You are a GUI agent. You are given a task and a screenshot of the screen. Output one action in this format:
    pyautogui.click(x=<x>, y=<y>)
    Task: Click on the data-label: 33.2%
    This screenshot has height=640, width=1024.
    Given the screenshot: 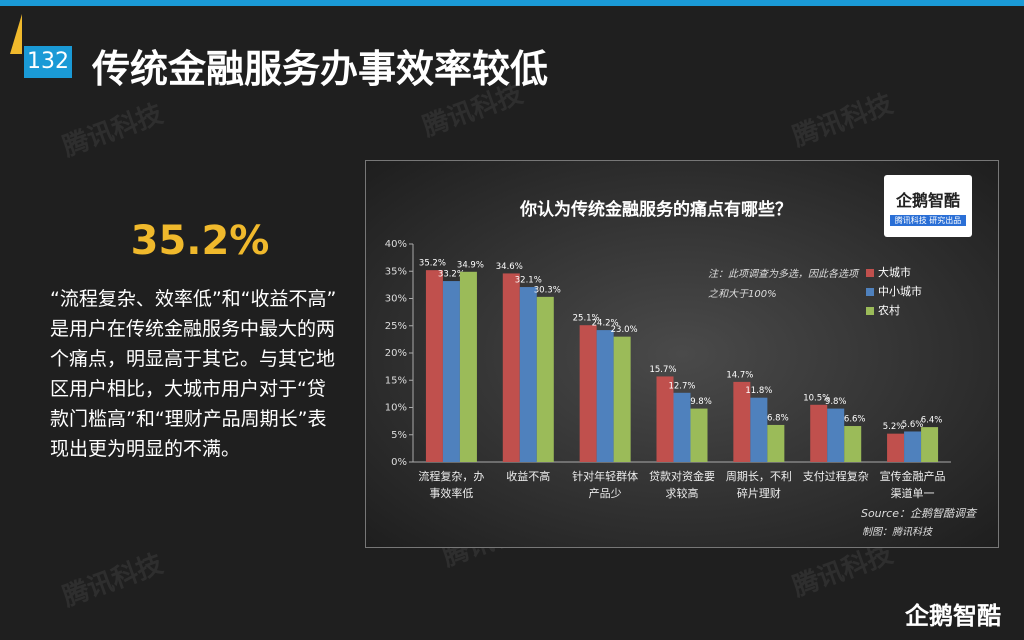 What is the action you would take?
    pyautogui.click(x=451, y=275)
    